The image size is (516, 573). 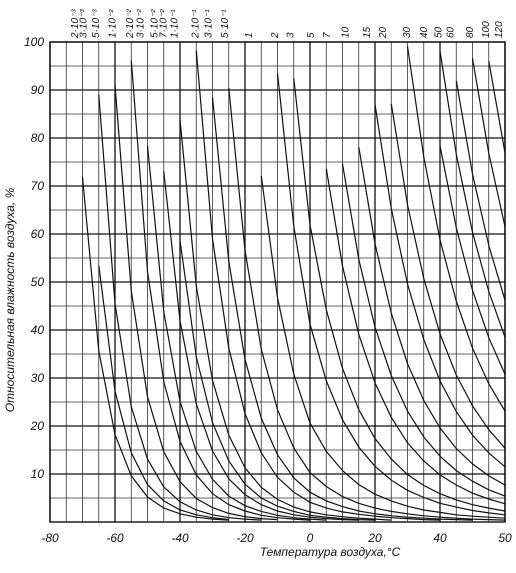 I want to click on y-tick-label: 70, so click(x=38, y=186).